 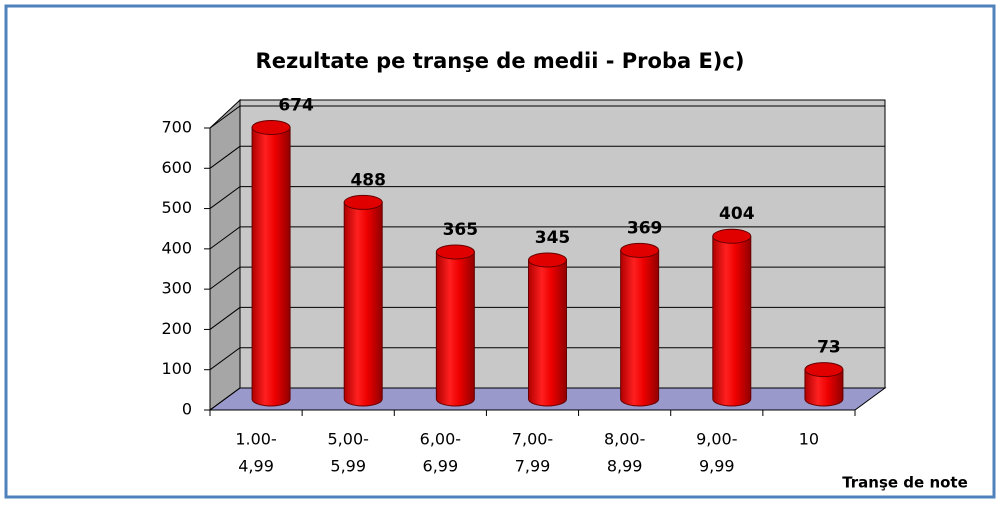 What do you see at coordinates (440, 439) in the screenshot?
I see `x-tick-label: 6,00-` at bounding box center [440, 439].